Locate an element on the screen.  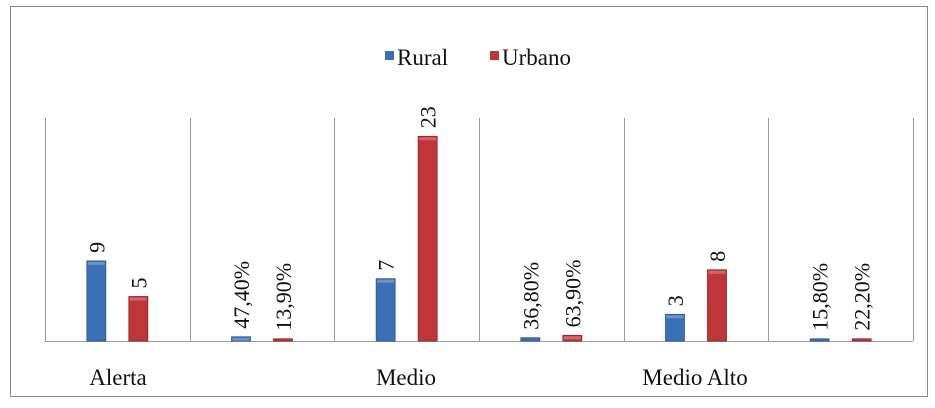
data-label-rural-3: 36,80% is located at coordinates (530, 296).